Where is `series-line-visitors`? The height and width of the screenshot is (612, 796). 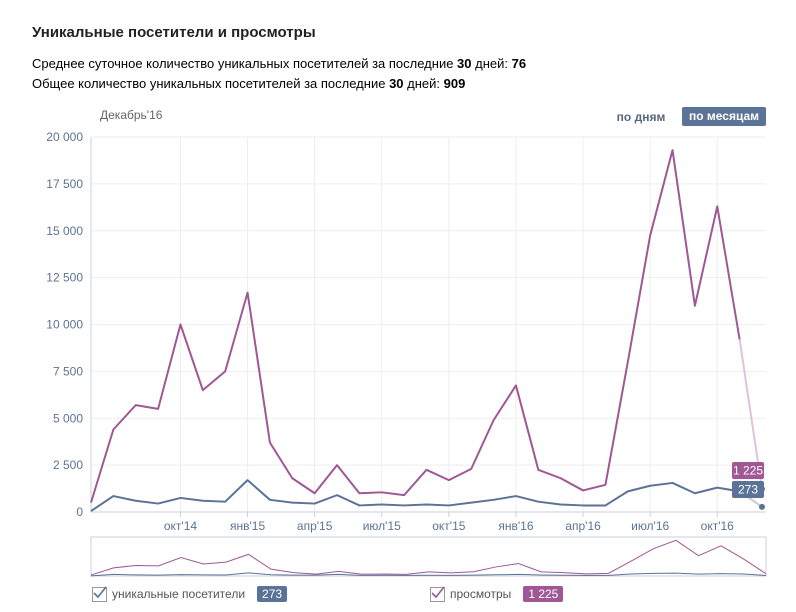
series-line-visitors is located at coordinates (415, 495).